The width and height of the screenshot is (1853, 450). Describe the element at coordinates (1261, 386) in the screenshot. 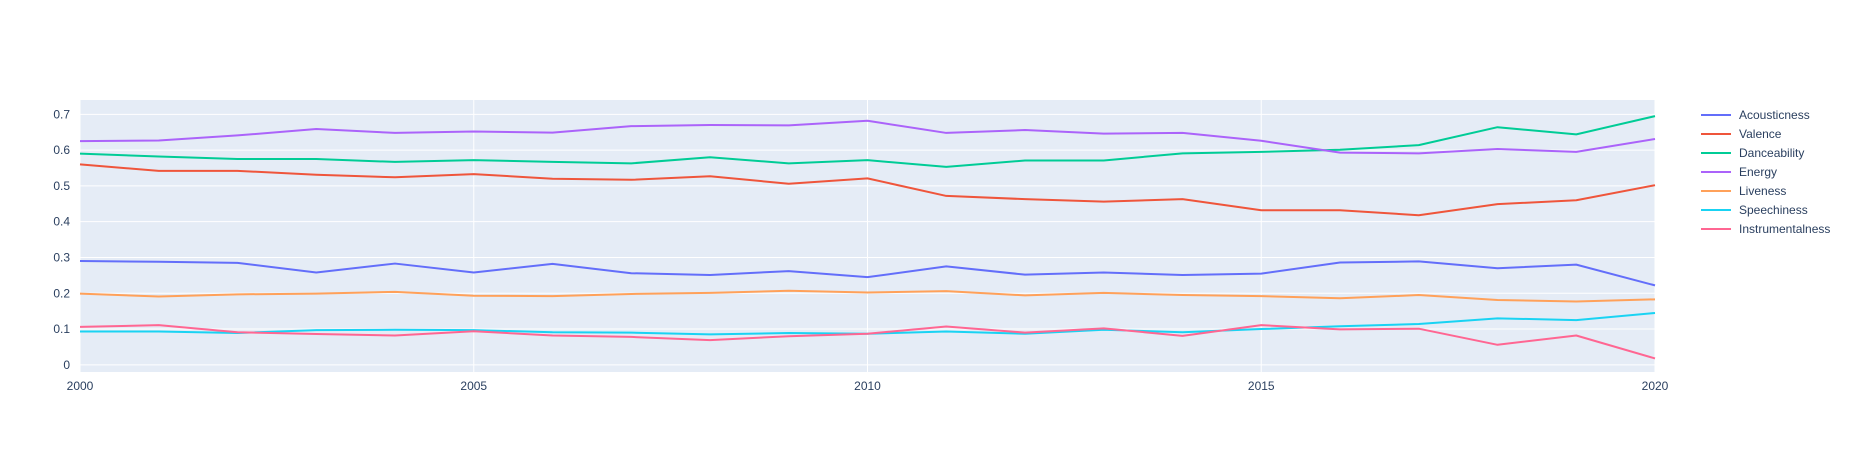

I see `x-tick-label: 2015` at that location.